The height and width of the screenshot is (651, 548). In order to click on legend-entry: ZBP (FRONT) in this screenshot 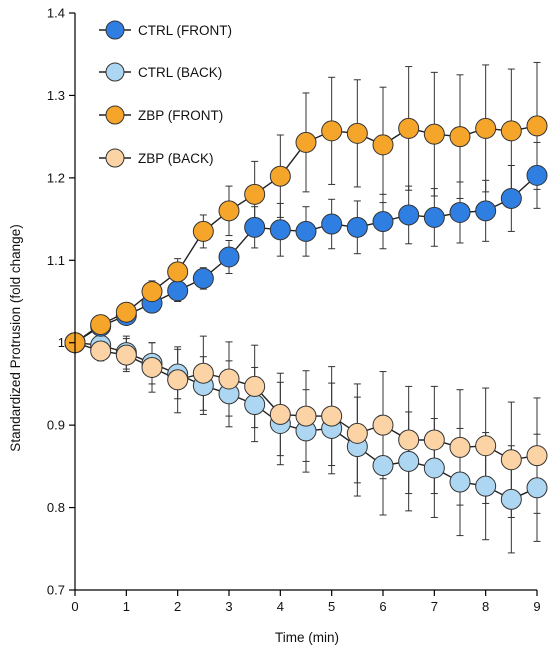, I will do `click(161, 115)`.